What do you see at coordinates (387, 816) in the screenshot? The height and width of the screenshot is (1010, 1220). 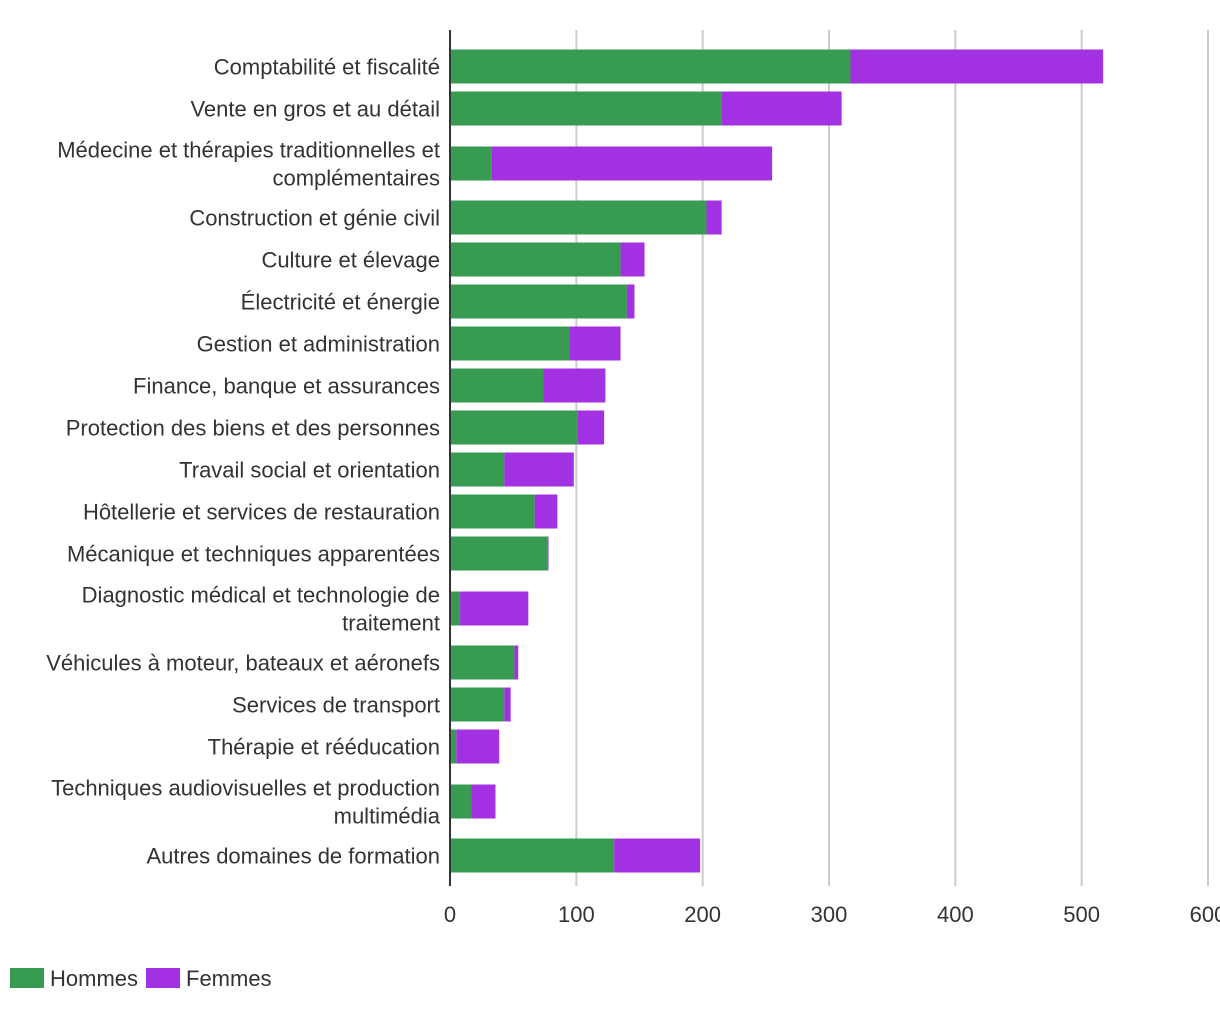 I see `category-label: multimédia` at bounding box center [387, 816].